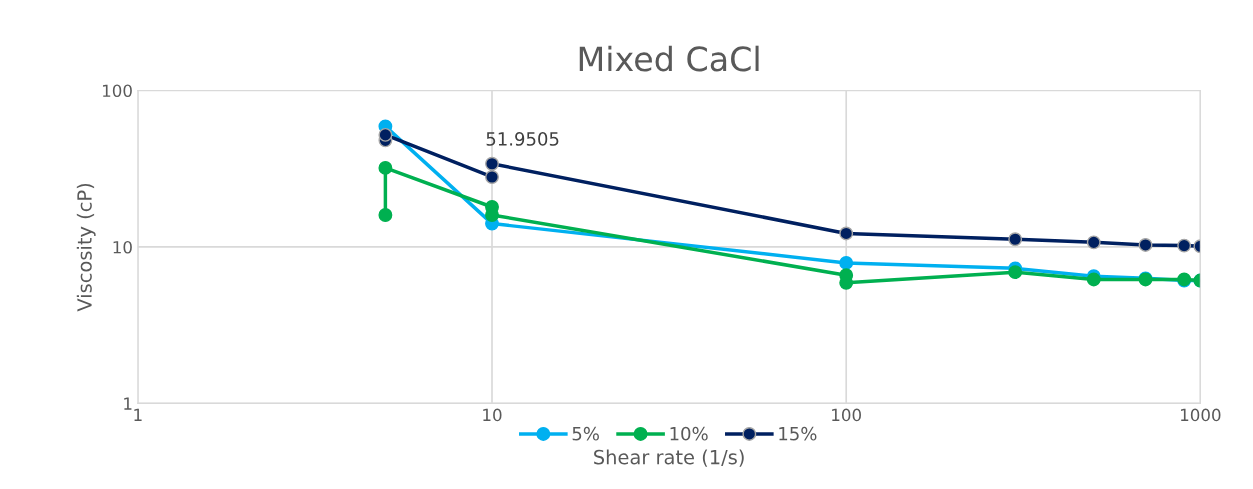 Image resolution: width=1253 pixels, height=489 pixels. Describe the element at coordinates (585, 433) in the screenshot. I see `legend-label: 5%` at that location.